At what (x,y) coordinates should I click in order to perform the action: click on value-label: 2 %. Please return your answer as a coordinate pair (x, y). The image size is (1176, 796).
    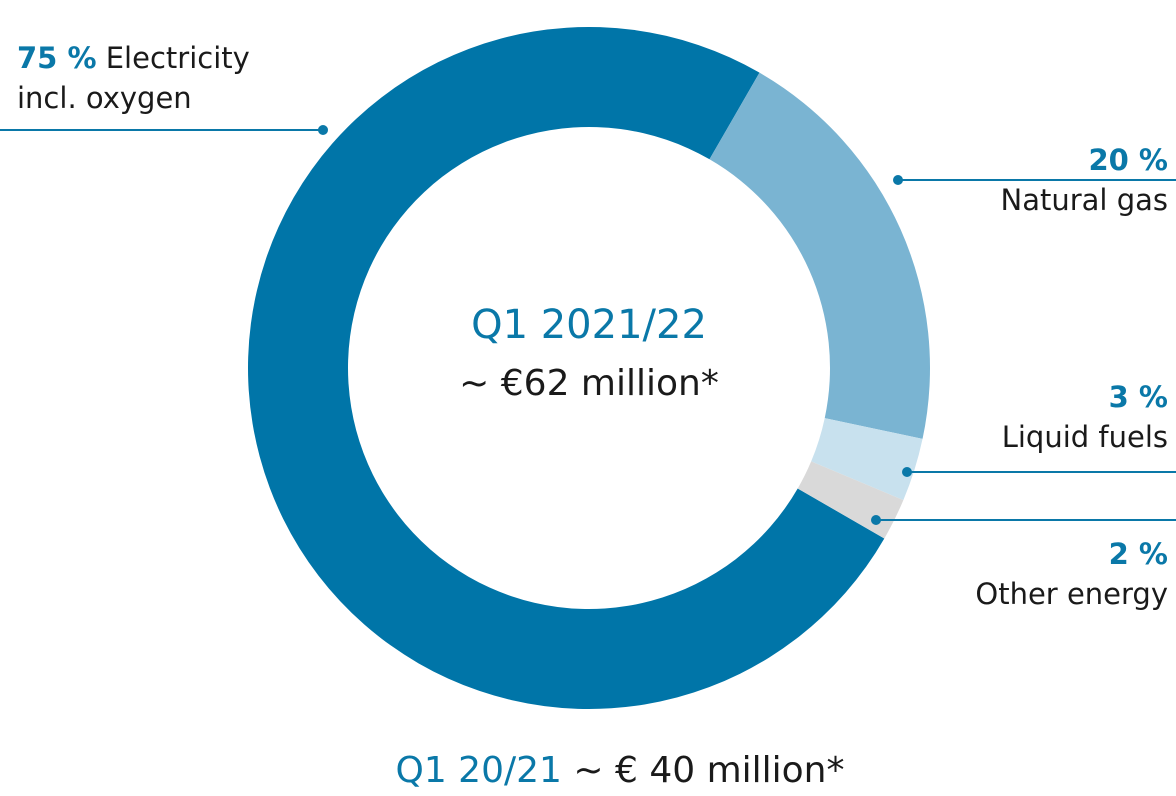
    Looking at the image, I should click on (1138, 554).